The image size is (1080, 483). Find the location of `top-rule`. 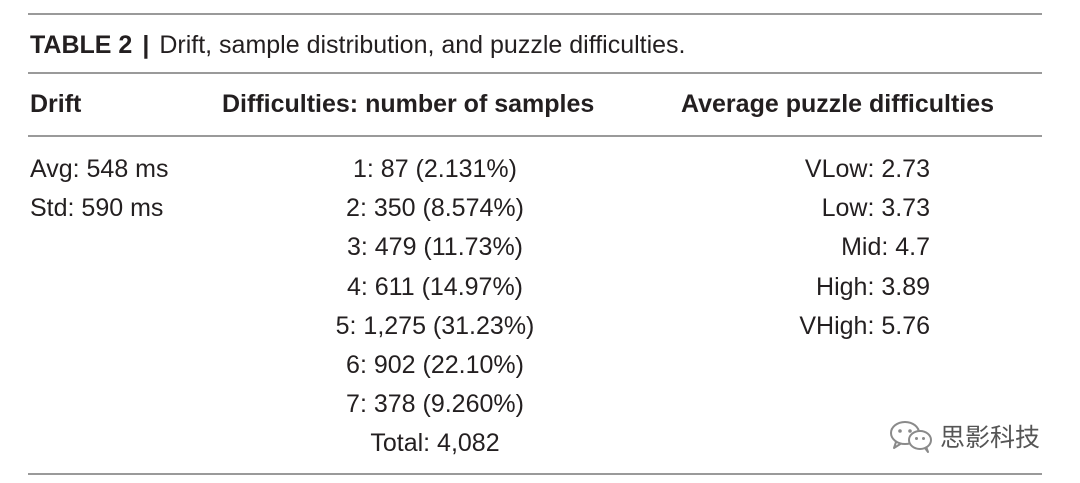

top-rule is located at coordinates (535, 14).